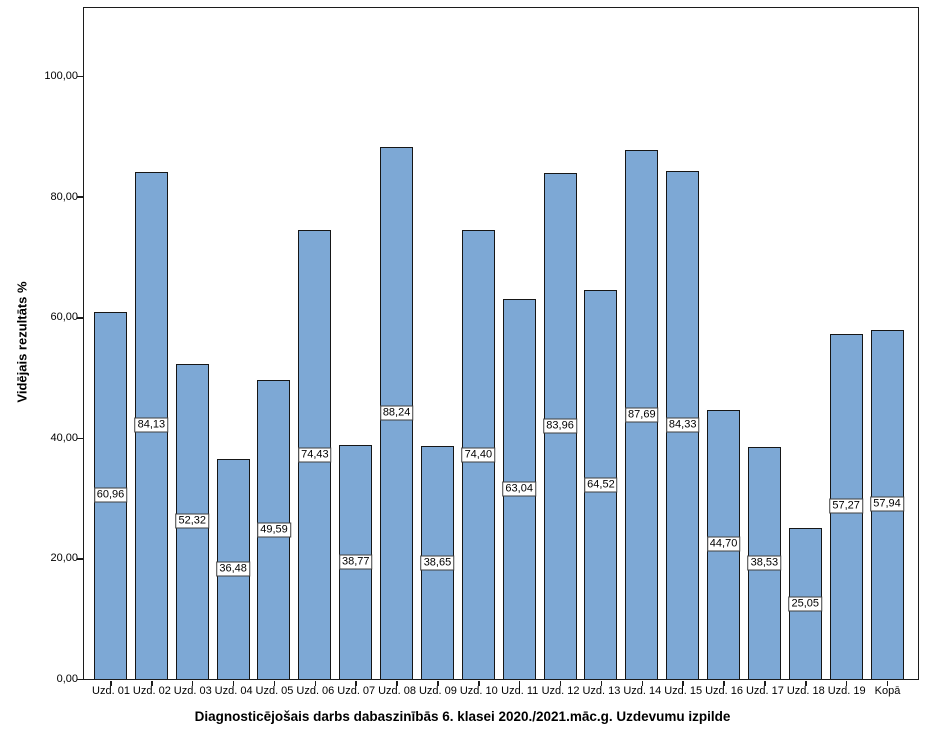  What do you see at coordinates (683, 691) in the screenshot?
I see `x-tick-label: Uzd. 15` at bounding box center [683, 691].